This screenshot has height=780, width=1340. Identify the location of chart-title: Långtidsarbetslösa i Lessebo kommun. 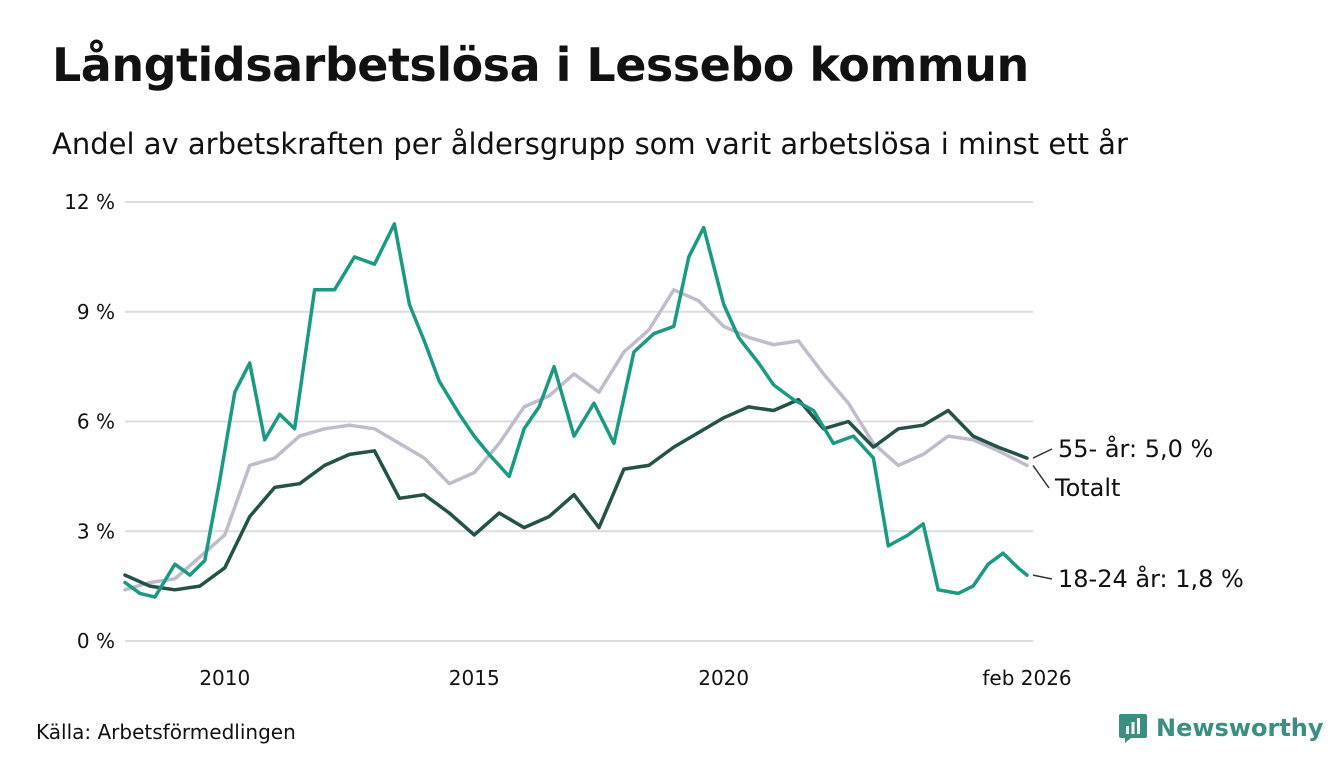
(540, 65).